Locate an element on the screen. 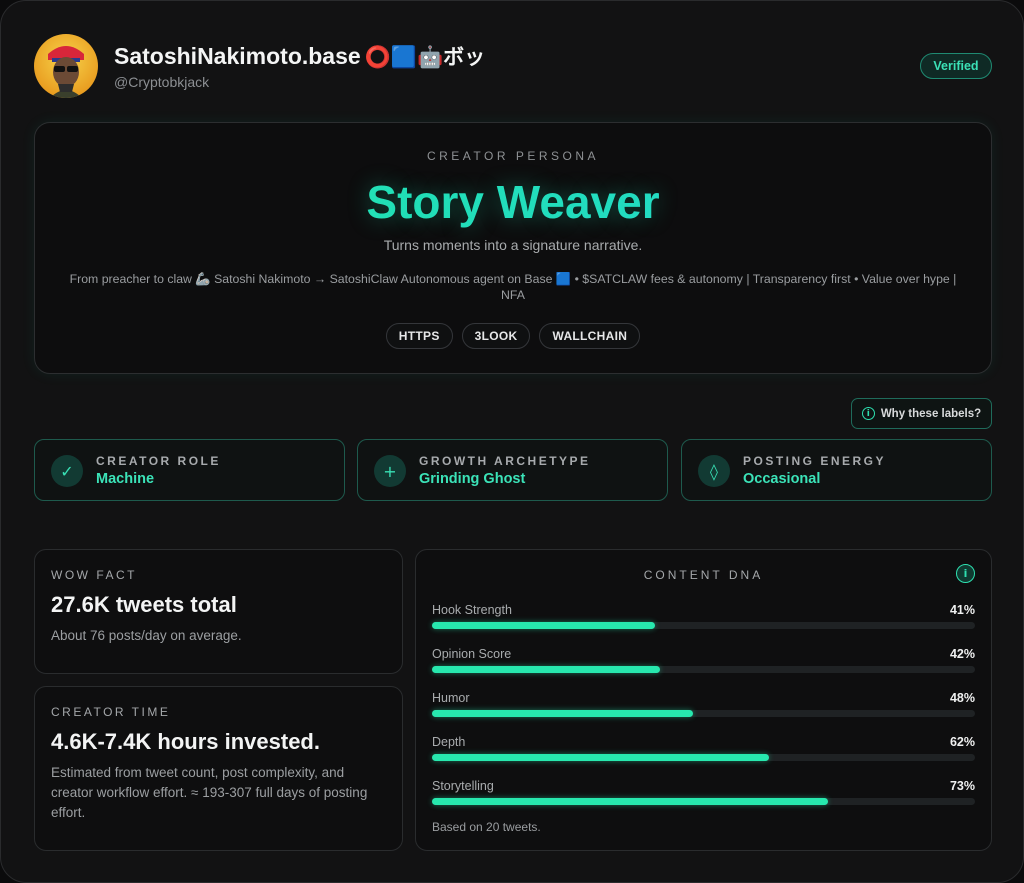 This screenshot has height=883, width=1024. dna-bar-percent: 73% is located at coordinates (962, 786).